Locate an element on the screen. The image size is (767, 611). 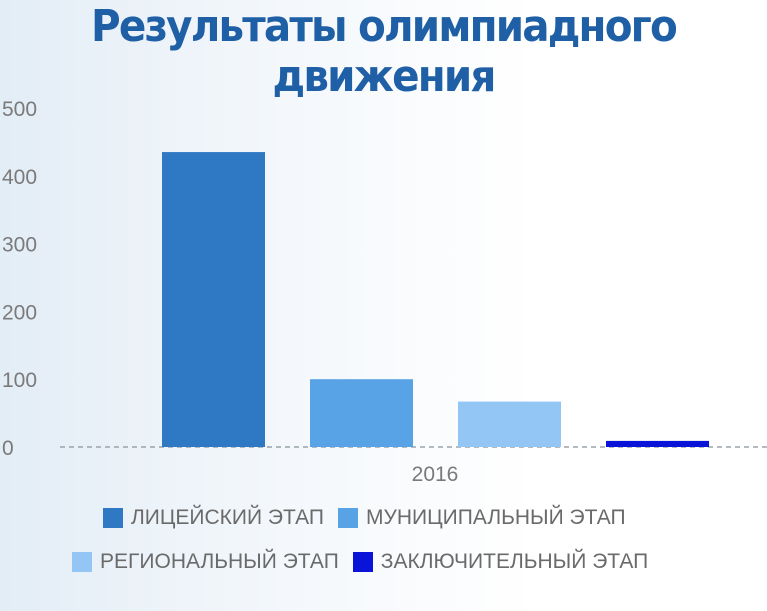
legend-row: ЛИЦЕЙСКИЙ ЭТАП МУНИЦИПАЛЬНЫЙ ЭТАП is located at coordinates (371, 518).